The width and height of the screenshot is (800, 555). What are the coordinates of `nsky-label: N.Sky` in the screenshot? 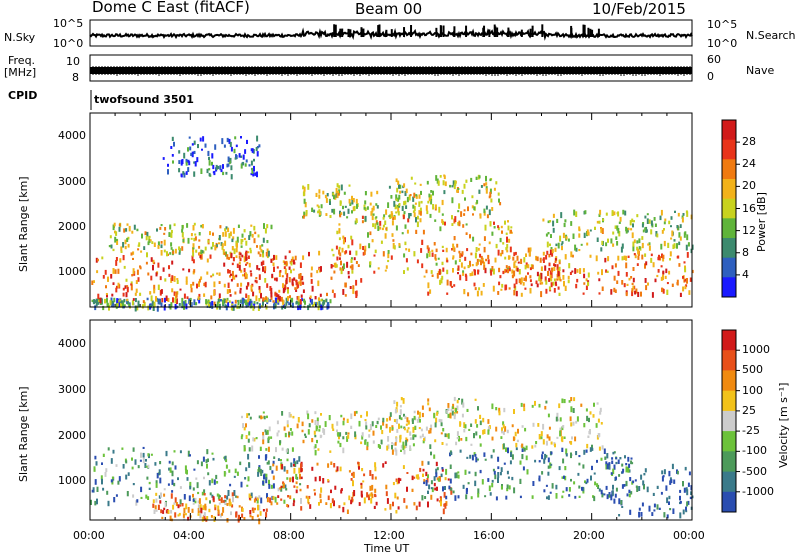 It's located at (20, 37).